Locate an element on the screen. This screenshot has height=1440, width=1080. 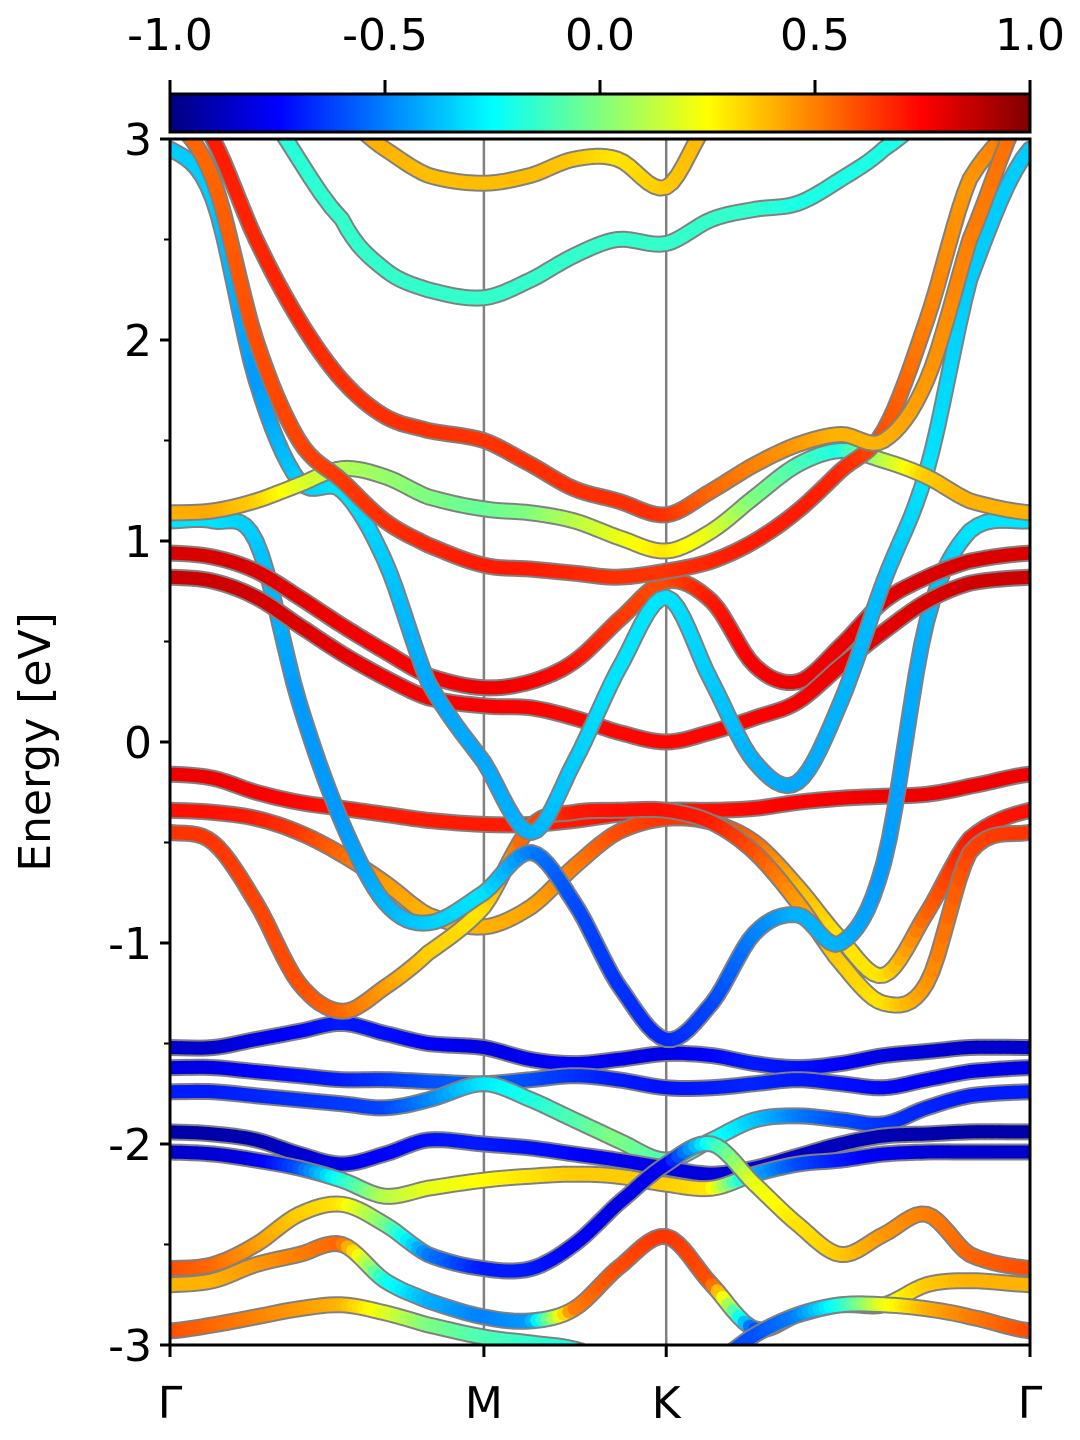
y-axis: -3 -2 -1 0 1 2 3 is located at coordinates (139, 743).